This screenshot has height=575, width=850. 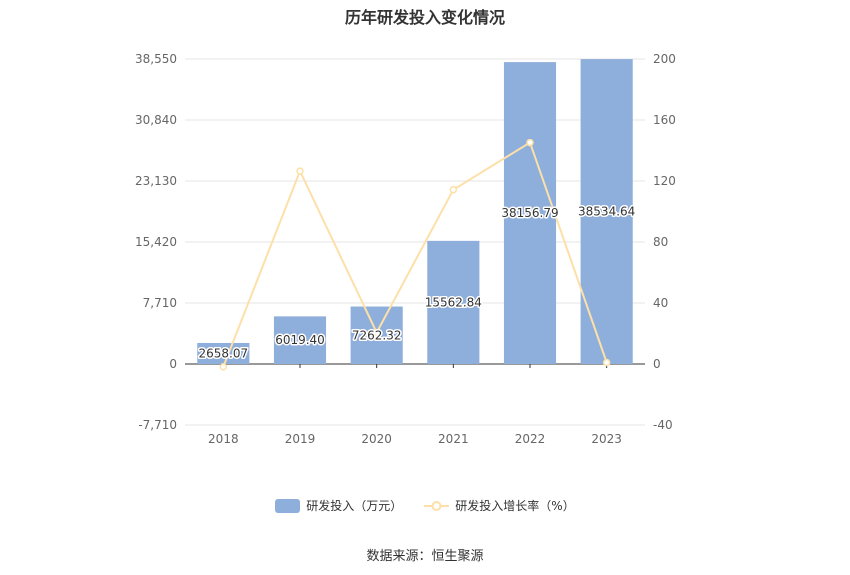 What do you see at coordinates (660, 303) in the screenshot?
I see `y-right-tick-label: 40` at bounding box center [660, 303].